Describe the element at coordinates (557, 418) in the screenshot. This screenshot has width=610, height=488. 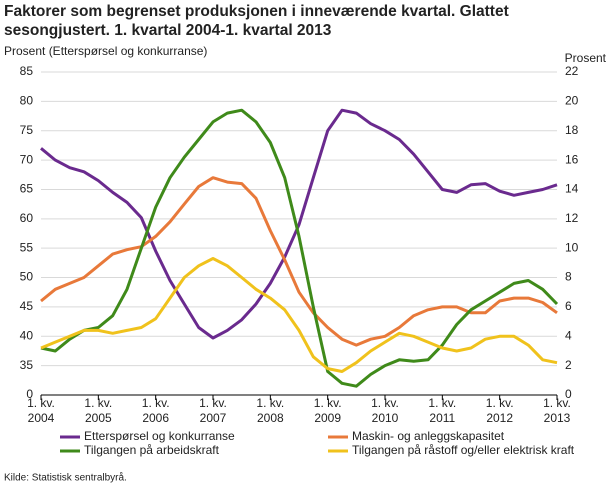
I see `x-tick-label: 2013` at that location.